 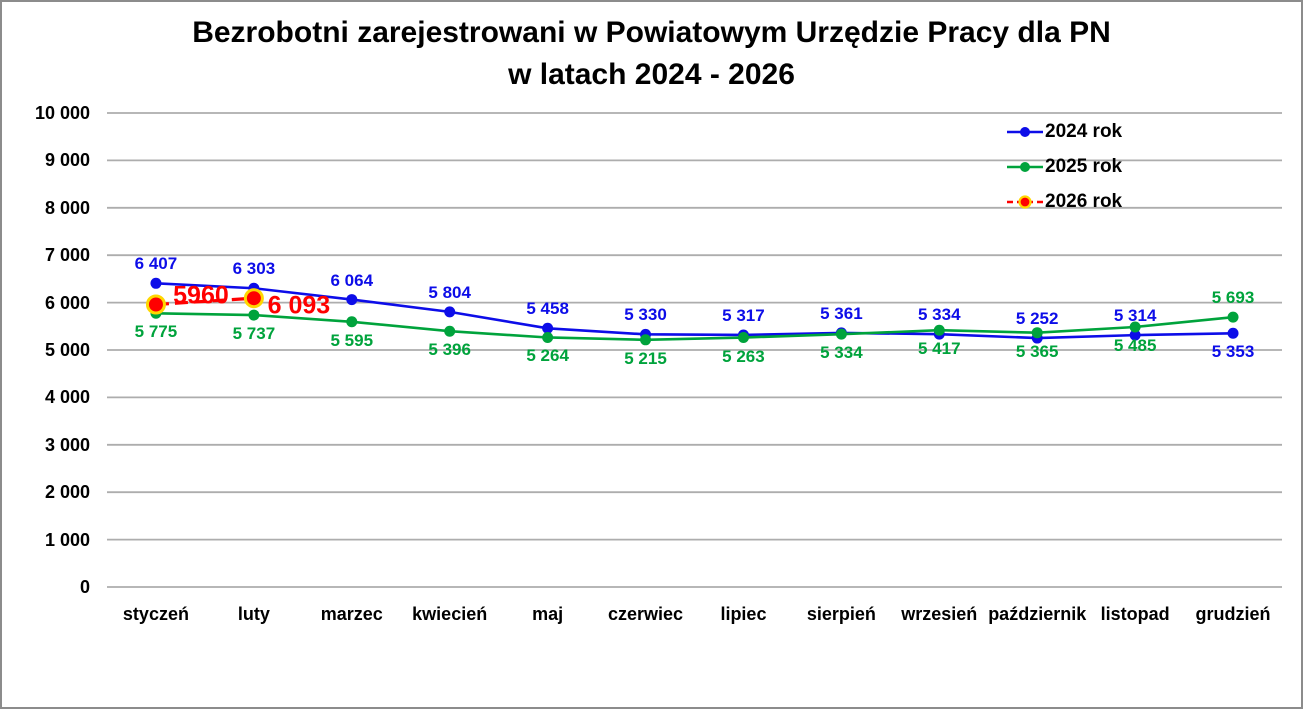 I want to click on legend-label: 2025 rok, so click(x=1084, y=166).